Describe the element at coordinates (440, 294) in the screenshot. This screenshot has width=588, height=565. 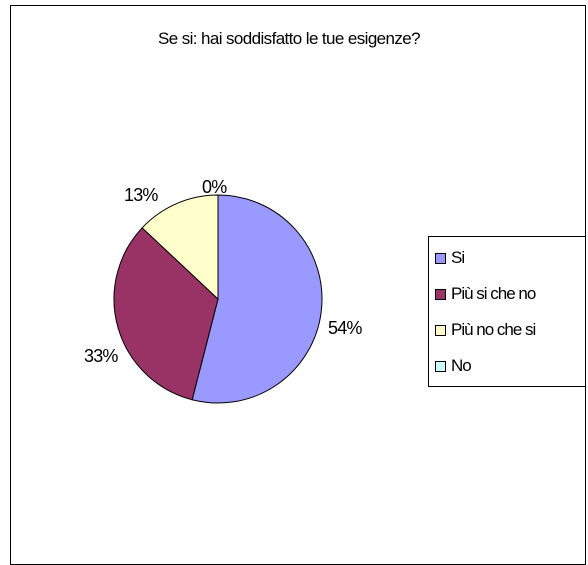
I see `legend-swatch-pi-si-che-no` at that location.